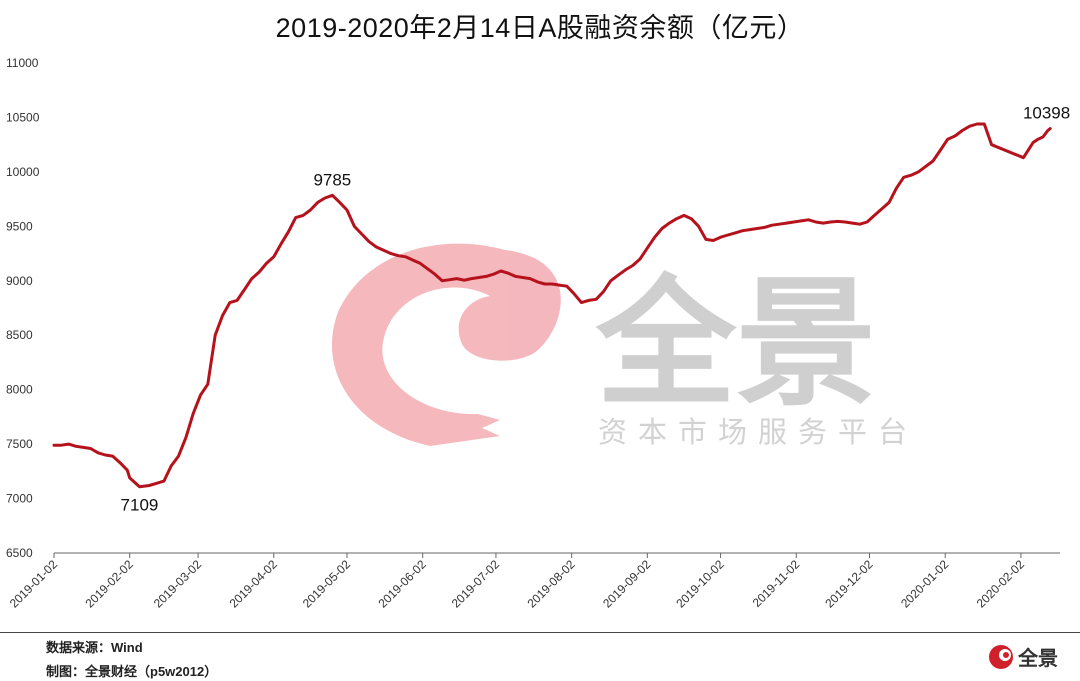 This screenshot has height=681, width=1080. I want to click on y-tick-label: 7000, so click(19, 499).